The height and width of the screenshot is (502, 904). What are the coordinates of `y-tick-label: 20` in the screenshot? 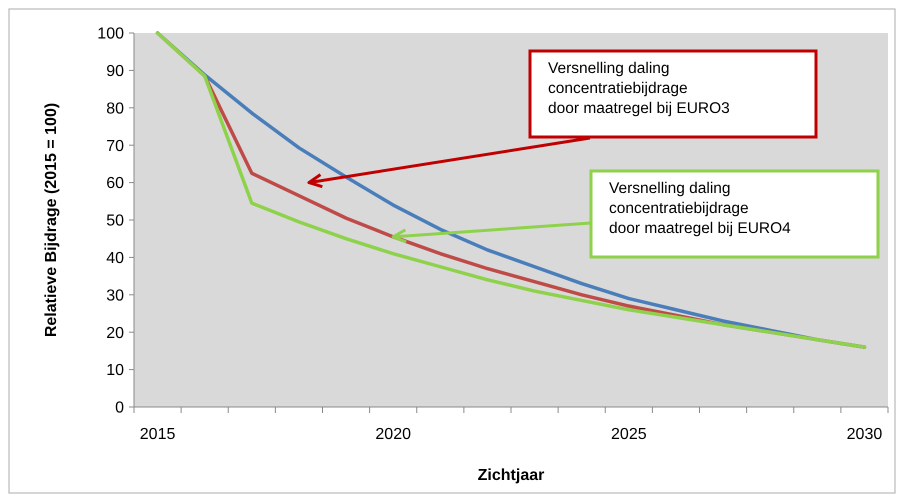 It's located at (115, 333).